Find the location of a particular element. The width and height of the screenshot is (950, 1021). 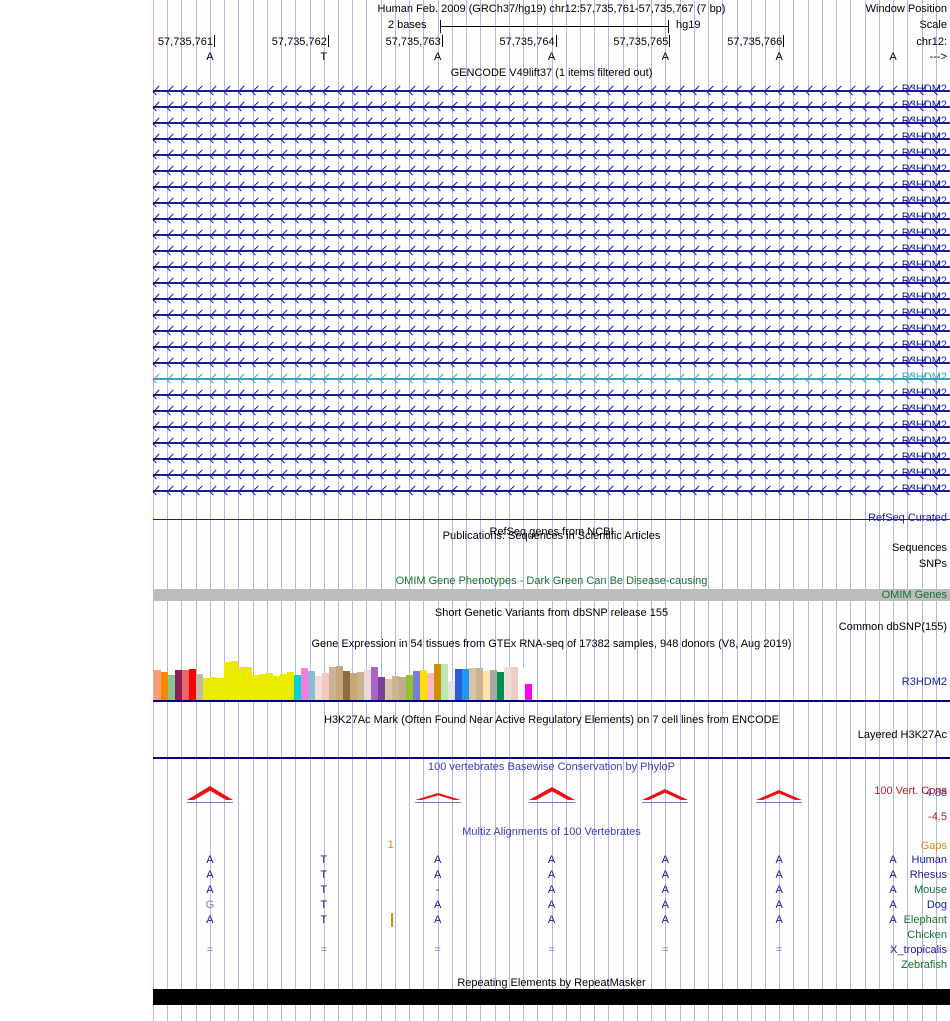

repeatmasker-label: RepeatMasker is located at coordinates (911, 997).